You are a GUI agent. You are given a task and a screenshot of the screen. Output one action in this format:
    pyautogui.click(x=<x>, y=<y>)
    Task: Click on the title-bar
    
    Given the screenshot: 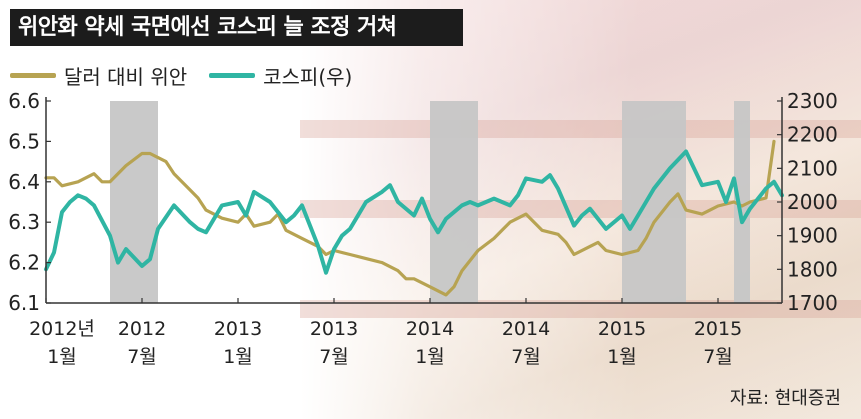 What is the action you would take?
    pyautogui.click(x=236, y=27)
    